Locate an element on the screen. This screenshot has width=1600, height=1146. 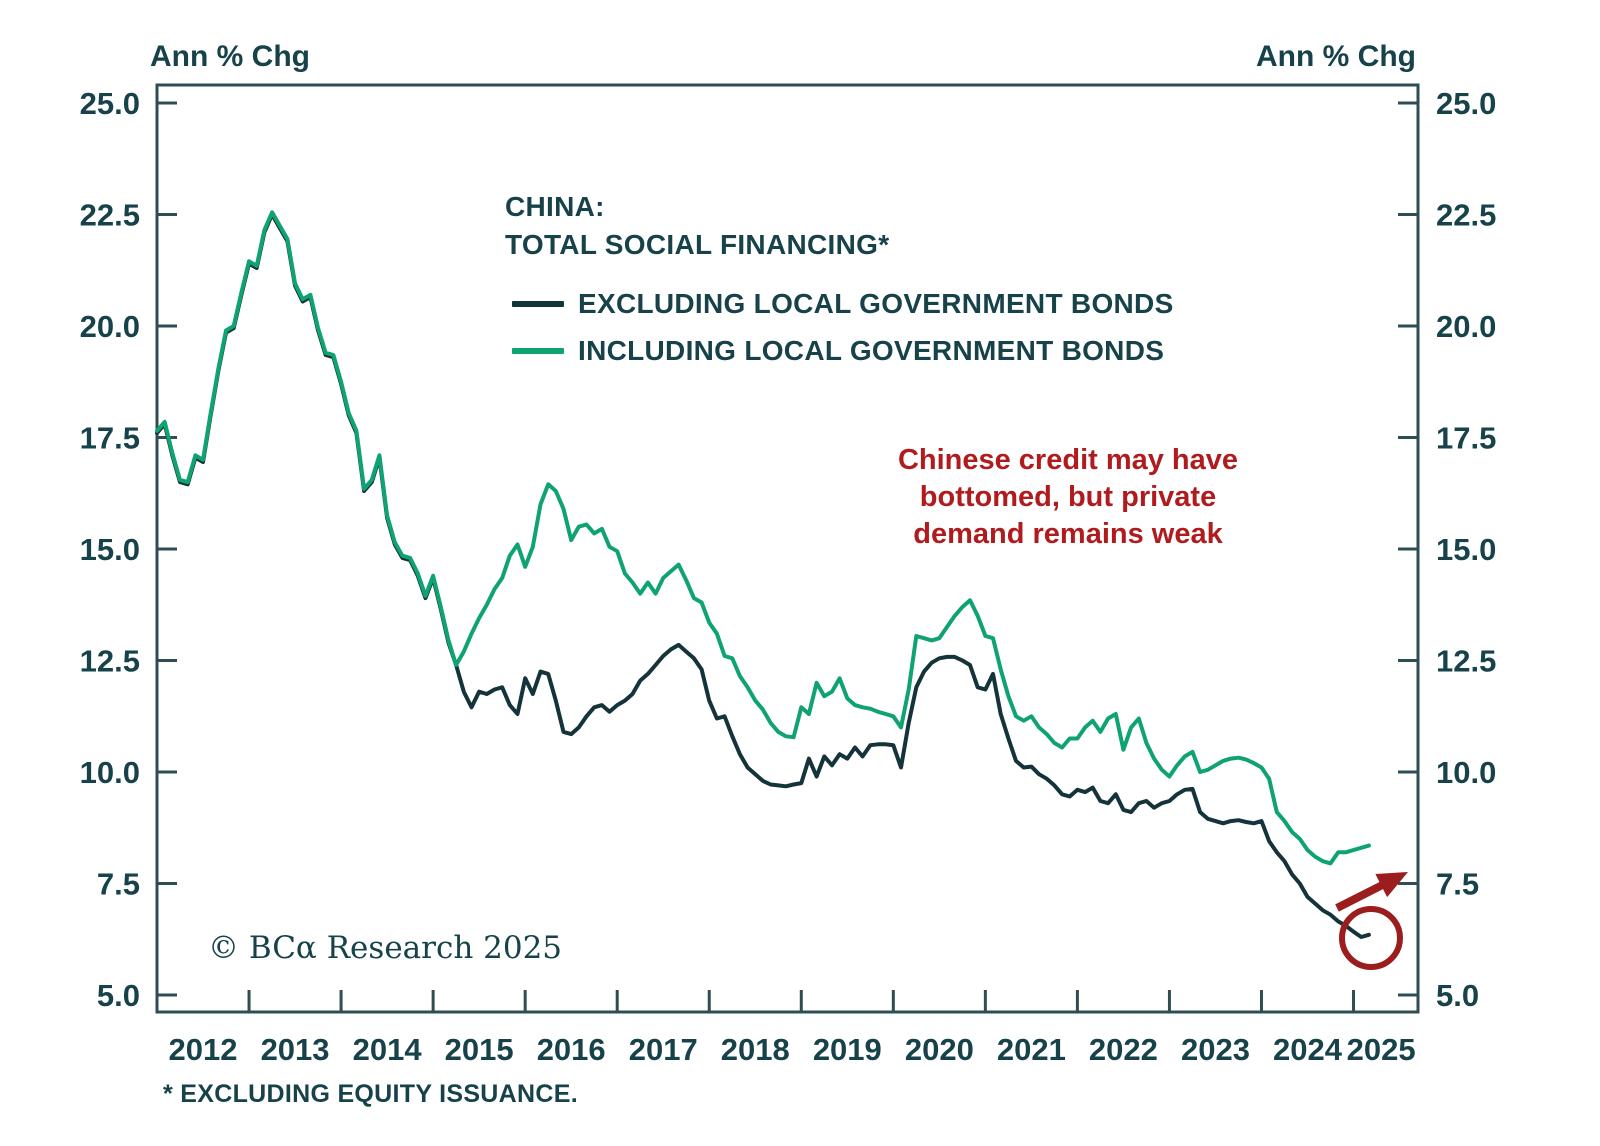
trend-arrow-shaft is located at coordinates (1361, 896).